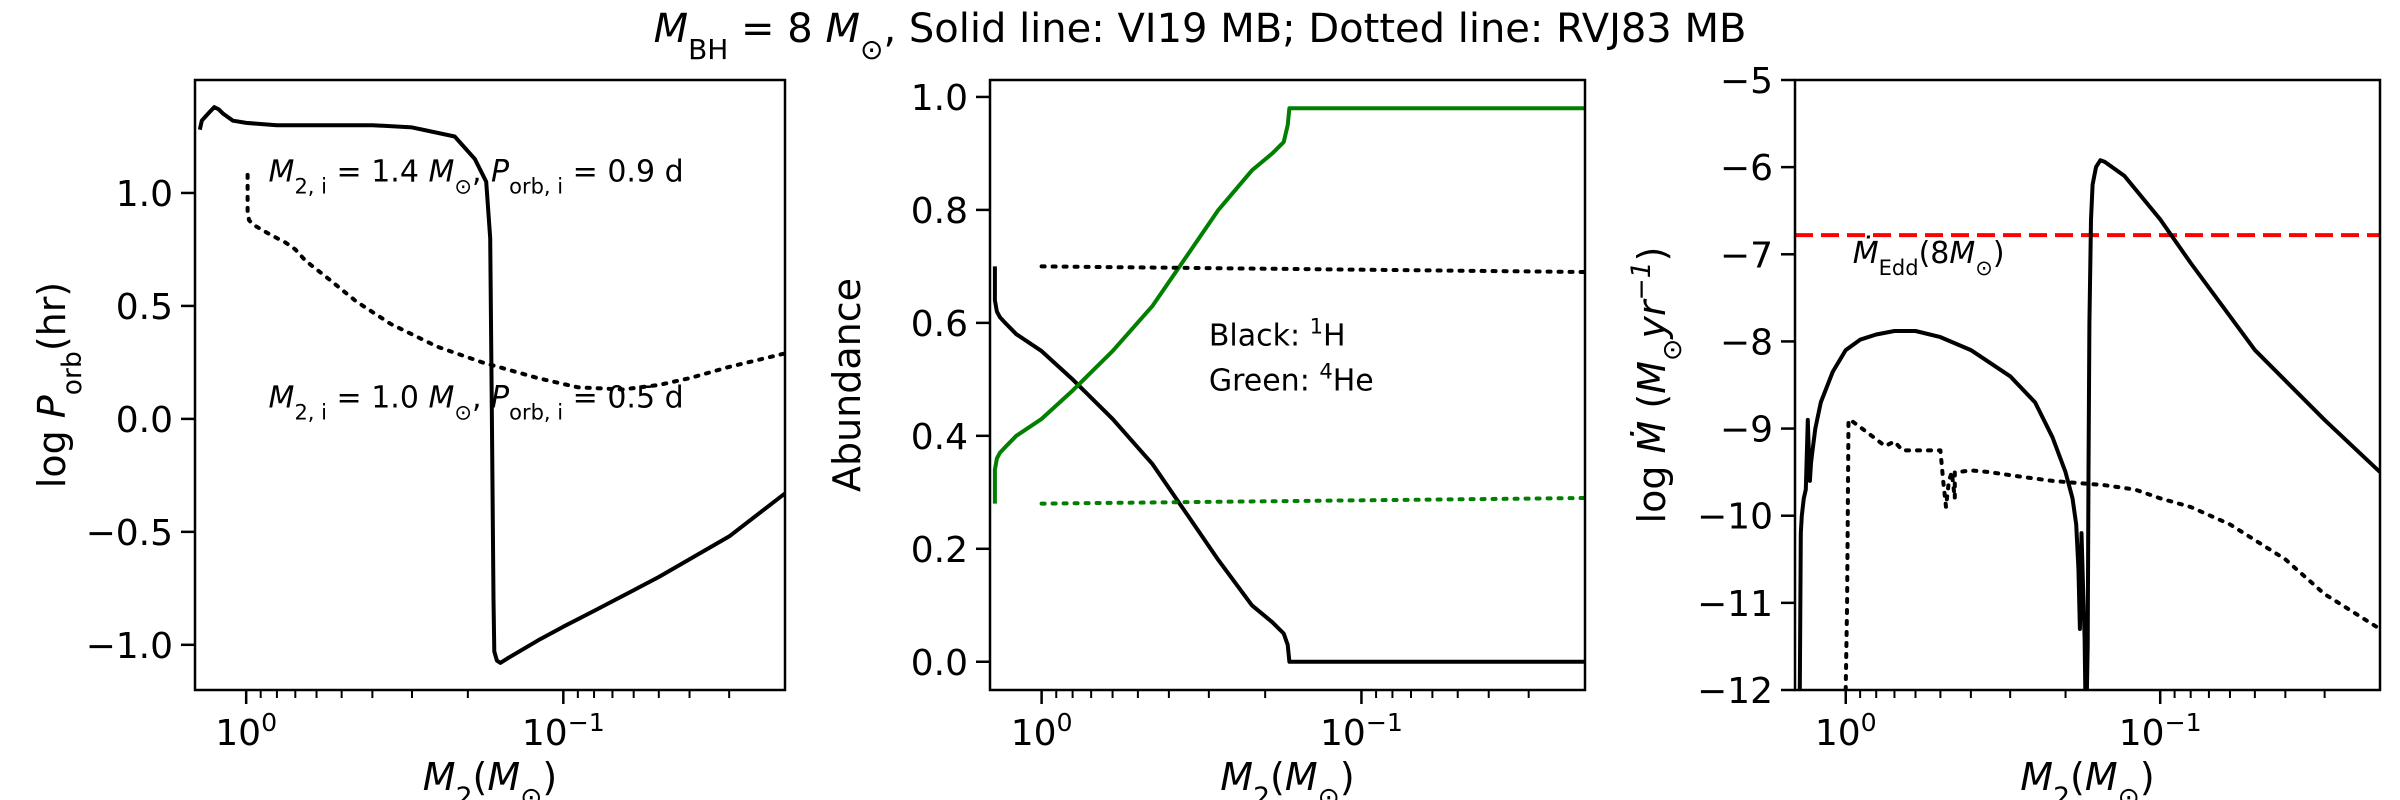 Image resolution: width=2400 pixels, height=800 pixels. Describe the element at coordinates (1929, 257) in the screenshot. I see `annotation: ṀEdd(8M⊙)` at that location.